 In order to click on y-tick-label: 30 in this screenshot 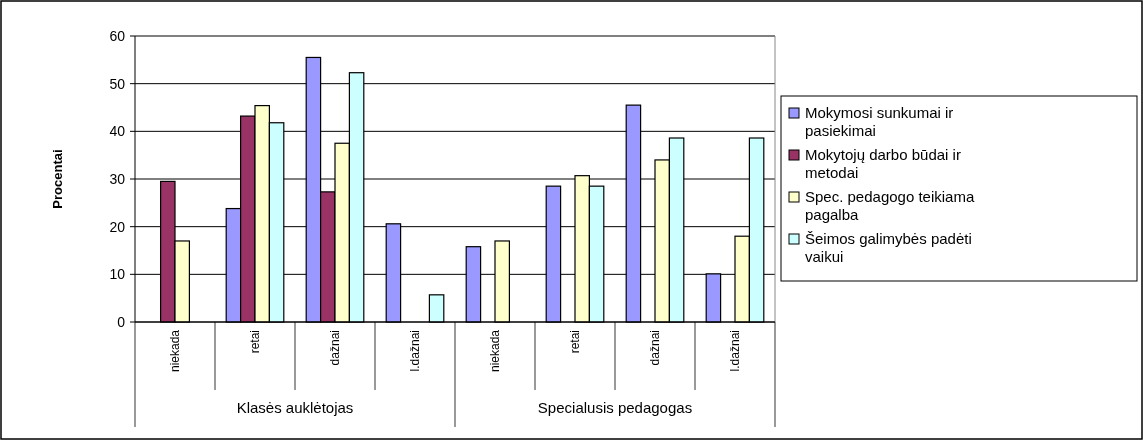, I will do `click(117, 178)`.